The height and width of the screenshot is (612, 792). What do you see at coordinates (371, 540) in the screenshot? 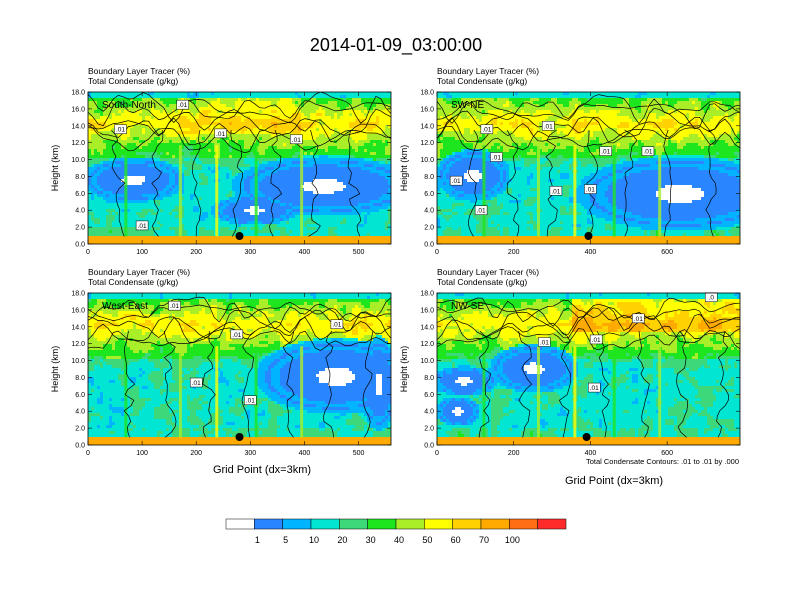
I see `colorbar-label: 30` at bounding box center [371, 540].